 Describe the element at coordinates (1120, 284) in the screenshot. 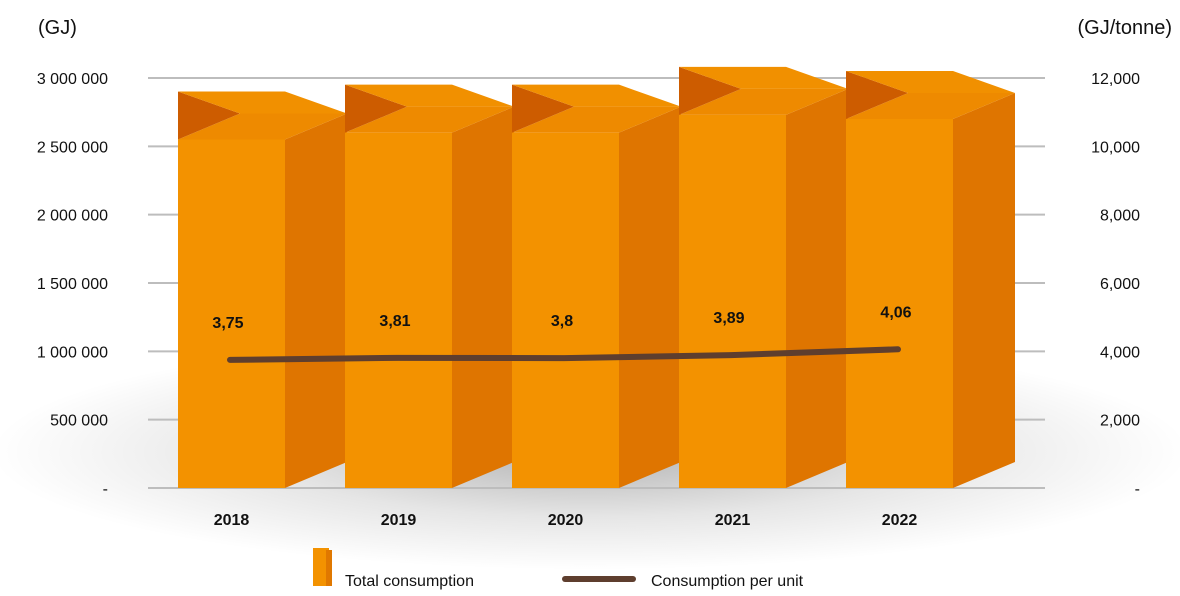

I see `right-tick-label: 6,000` at that location.